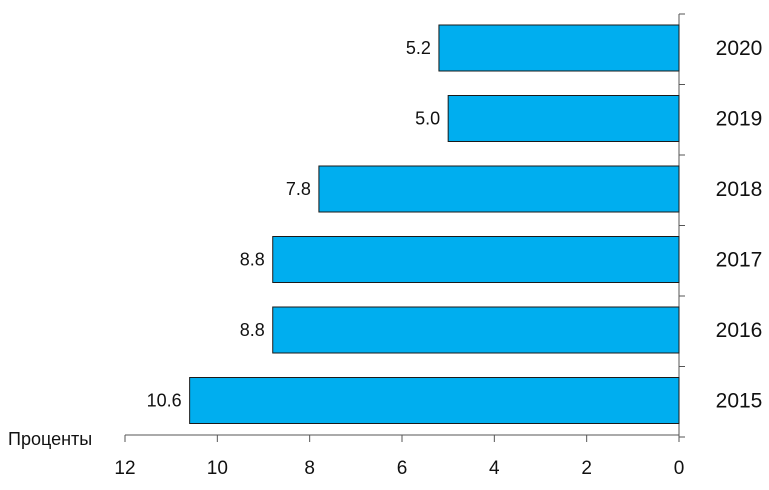  I want to click on category-label-2015: 2015, so click(739, 401).